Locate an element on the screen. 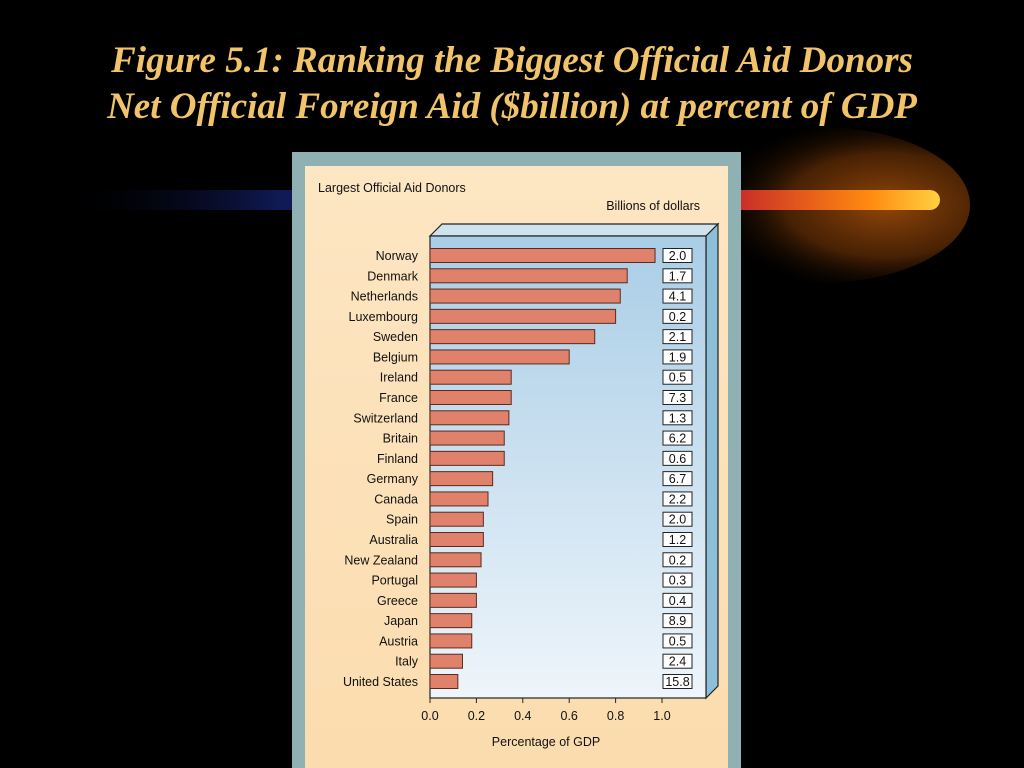 Image resolution: width=1024 pixels, height=768 pixels. billions-value: 4.1 is located at coordinates (677, 297).